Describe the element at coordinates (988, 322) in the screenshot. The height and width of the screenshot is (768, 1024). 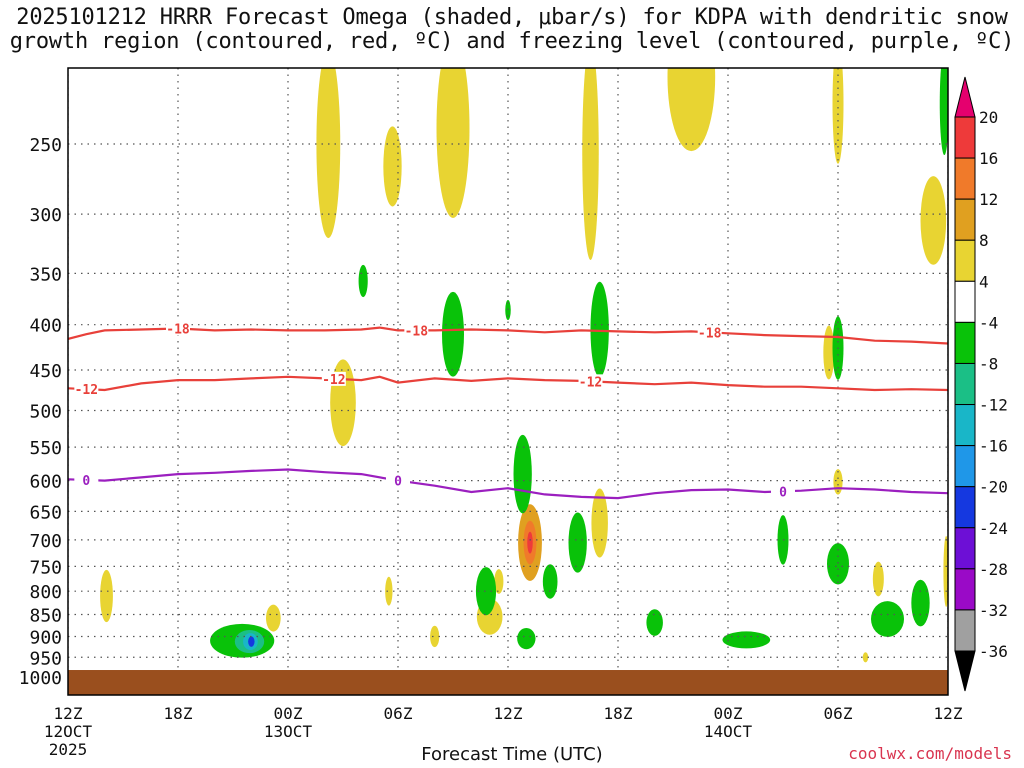
I see `colorbar-tick-label: -4` at that location.